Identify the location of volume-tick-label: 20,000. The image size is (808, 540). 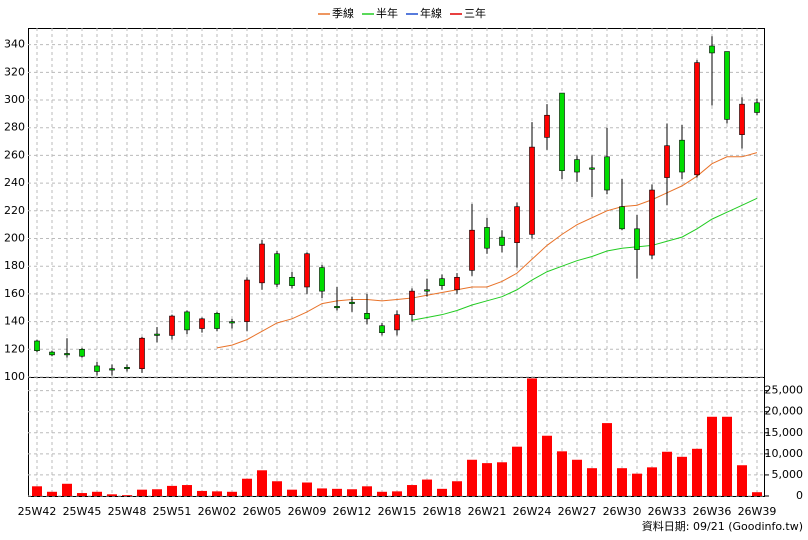
(784, 411).